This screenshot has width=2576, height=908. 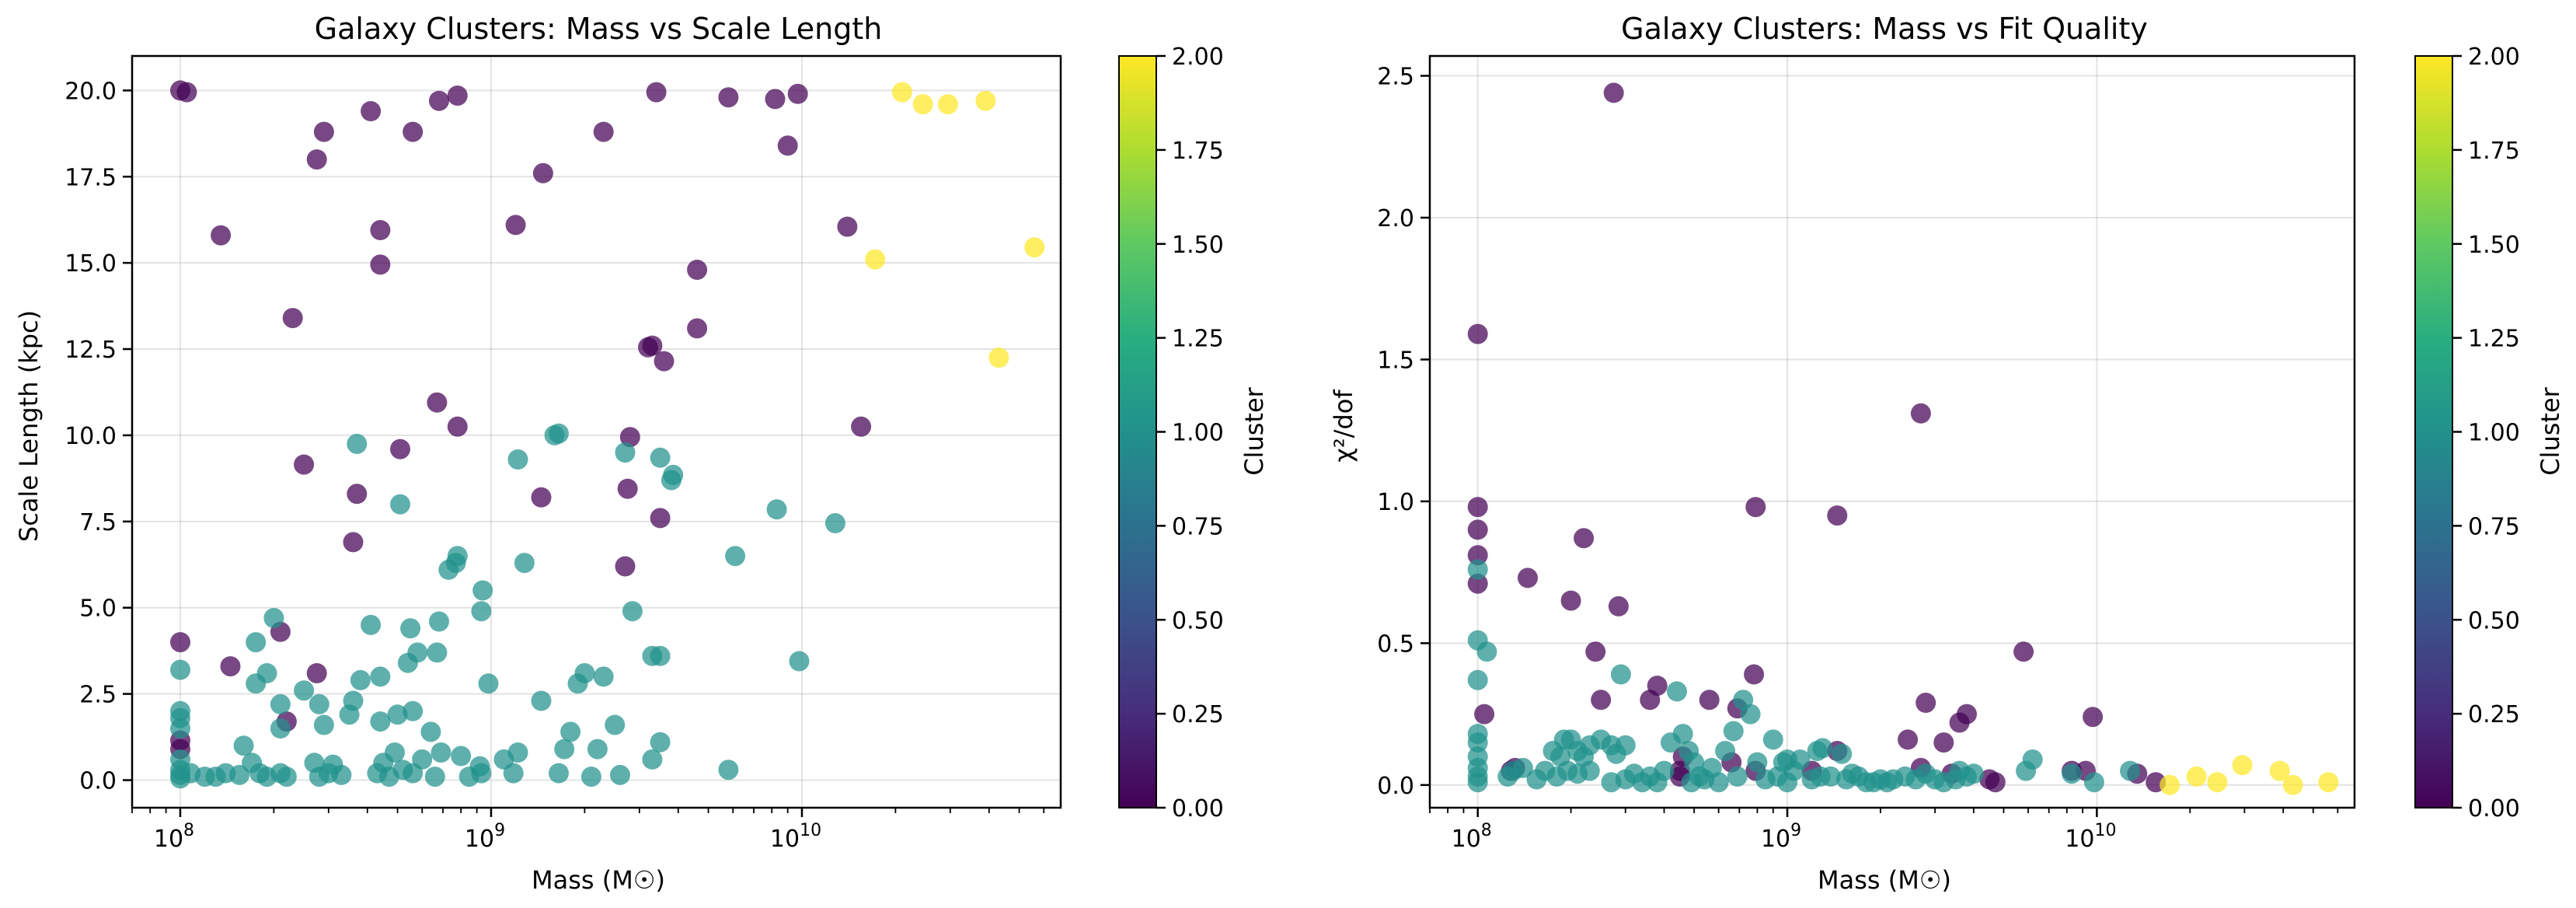 What do you see at coordinates (1395, 77) in the screenshot?
I see `y-tick-label: 2.5` at bounding box center [1395, 77].